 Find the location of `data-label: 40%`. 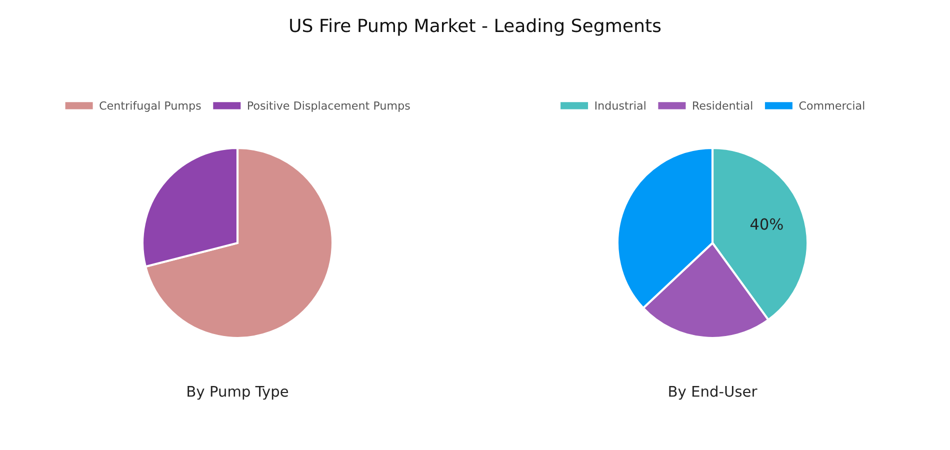

data-label: 40% is located at coordinates (766, 224).